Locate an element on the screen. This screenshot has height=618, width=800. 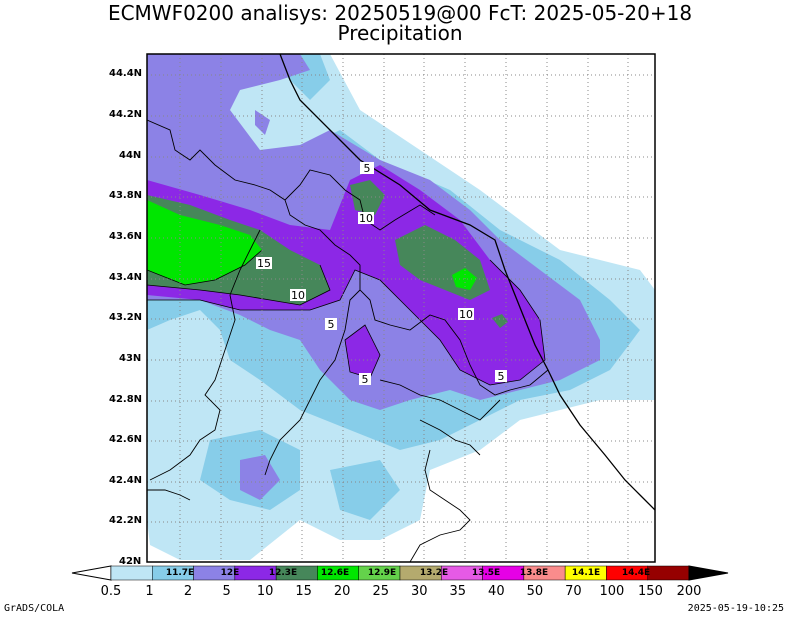
lat-label: 43N is located at coordinates (130, 358).